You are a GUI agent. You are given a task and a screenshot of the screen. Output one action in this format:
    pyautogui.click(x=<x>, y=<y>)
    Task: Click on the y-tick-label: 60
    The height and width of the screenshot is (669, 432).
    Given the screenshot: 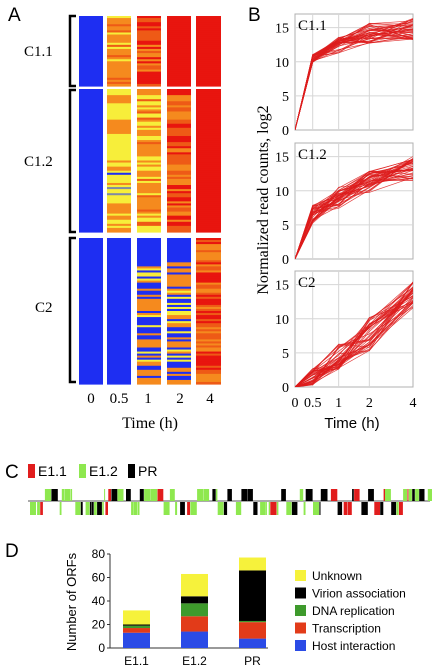 What is the action you would take?
    pyautogui.click(x=99, y=578)
    